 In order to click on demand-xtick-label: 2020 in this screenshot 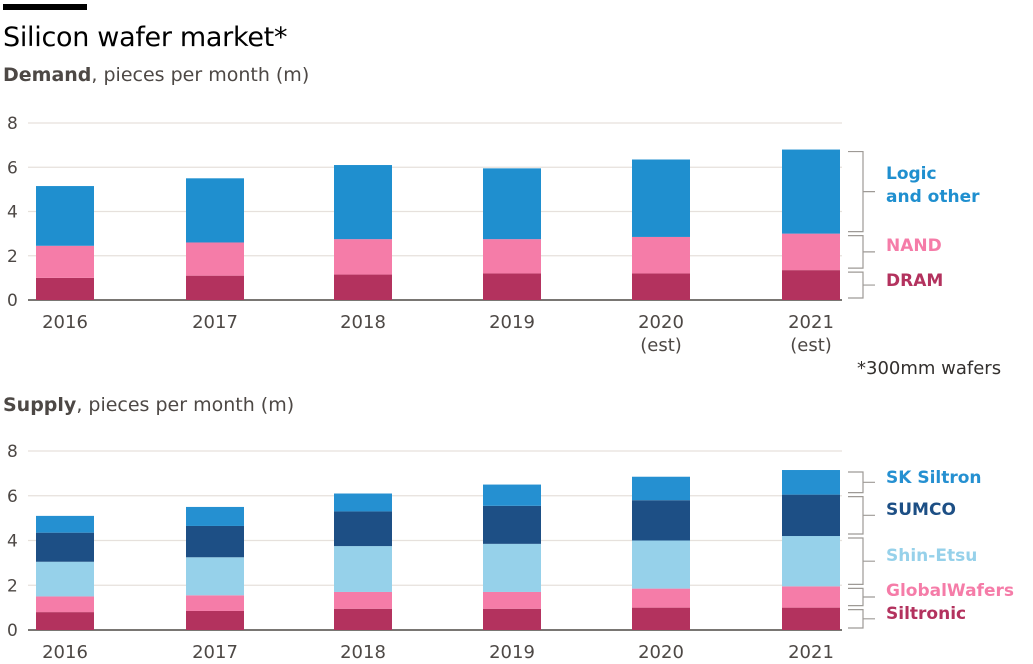, I will do `click(661, 322)`.